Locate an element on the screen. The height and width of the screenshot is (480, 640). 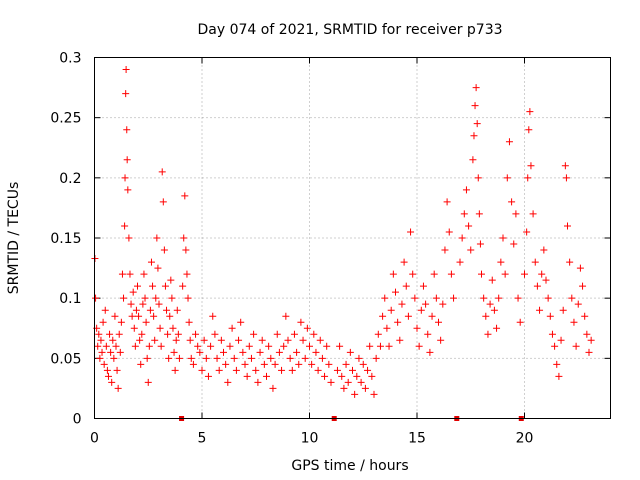
x-tick-label: 5 is located at coordinates (202, 439).